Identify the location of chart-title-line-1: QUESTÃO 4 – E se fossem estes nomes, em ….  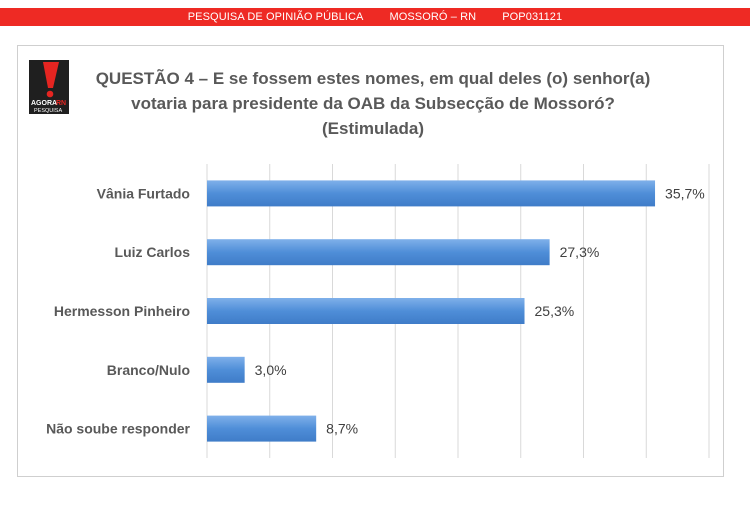
(373, 78).